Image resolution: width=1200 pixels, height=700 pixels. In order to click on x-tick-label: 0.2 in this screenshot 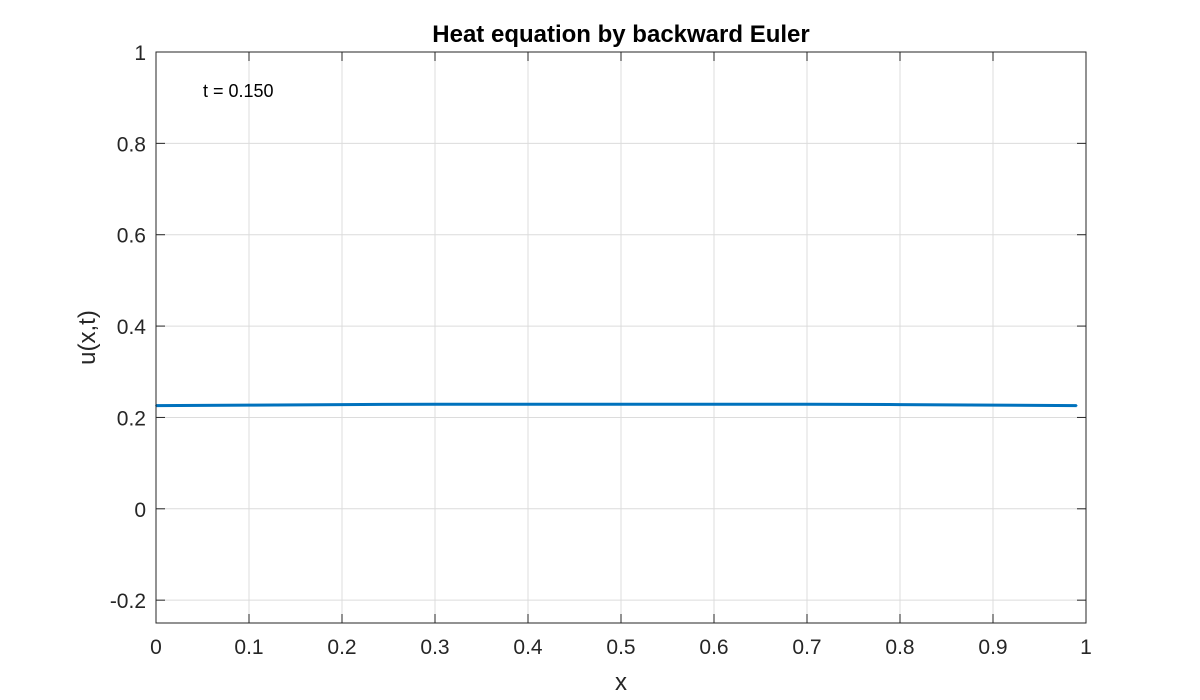, I will do `click(341, 647)`.